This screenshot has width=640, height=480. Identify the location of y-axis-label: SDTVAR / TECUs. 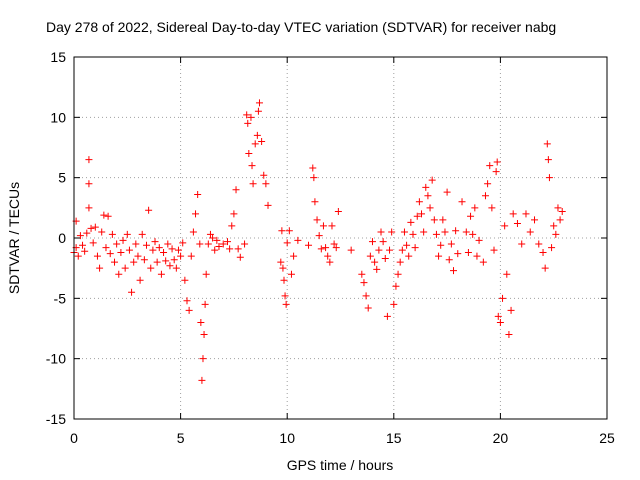
(14, 238).